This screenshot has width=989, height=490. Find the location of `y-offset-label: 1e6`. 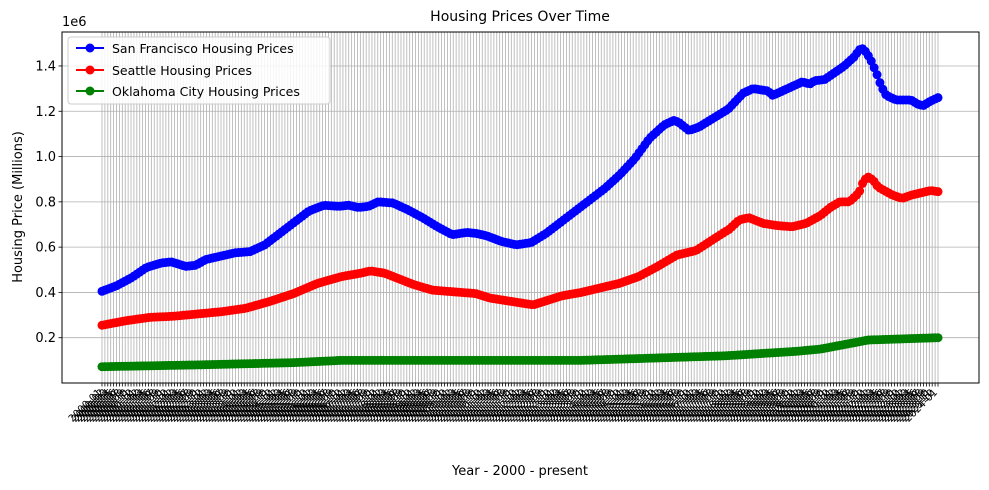

y-offset-label: 1e6 is located at coordinates (74, 22).